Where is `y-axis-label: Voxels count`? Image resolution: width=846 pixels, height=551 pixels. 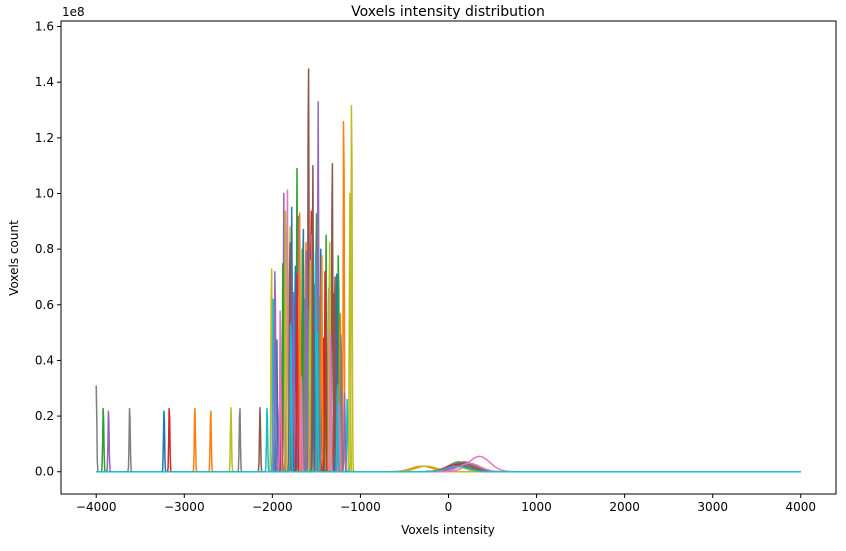
y-axis-label: Voxels count is located at coordinates (14, 258).